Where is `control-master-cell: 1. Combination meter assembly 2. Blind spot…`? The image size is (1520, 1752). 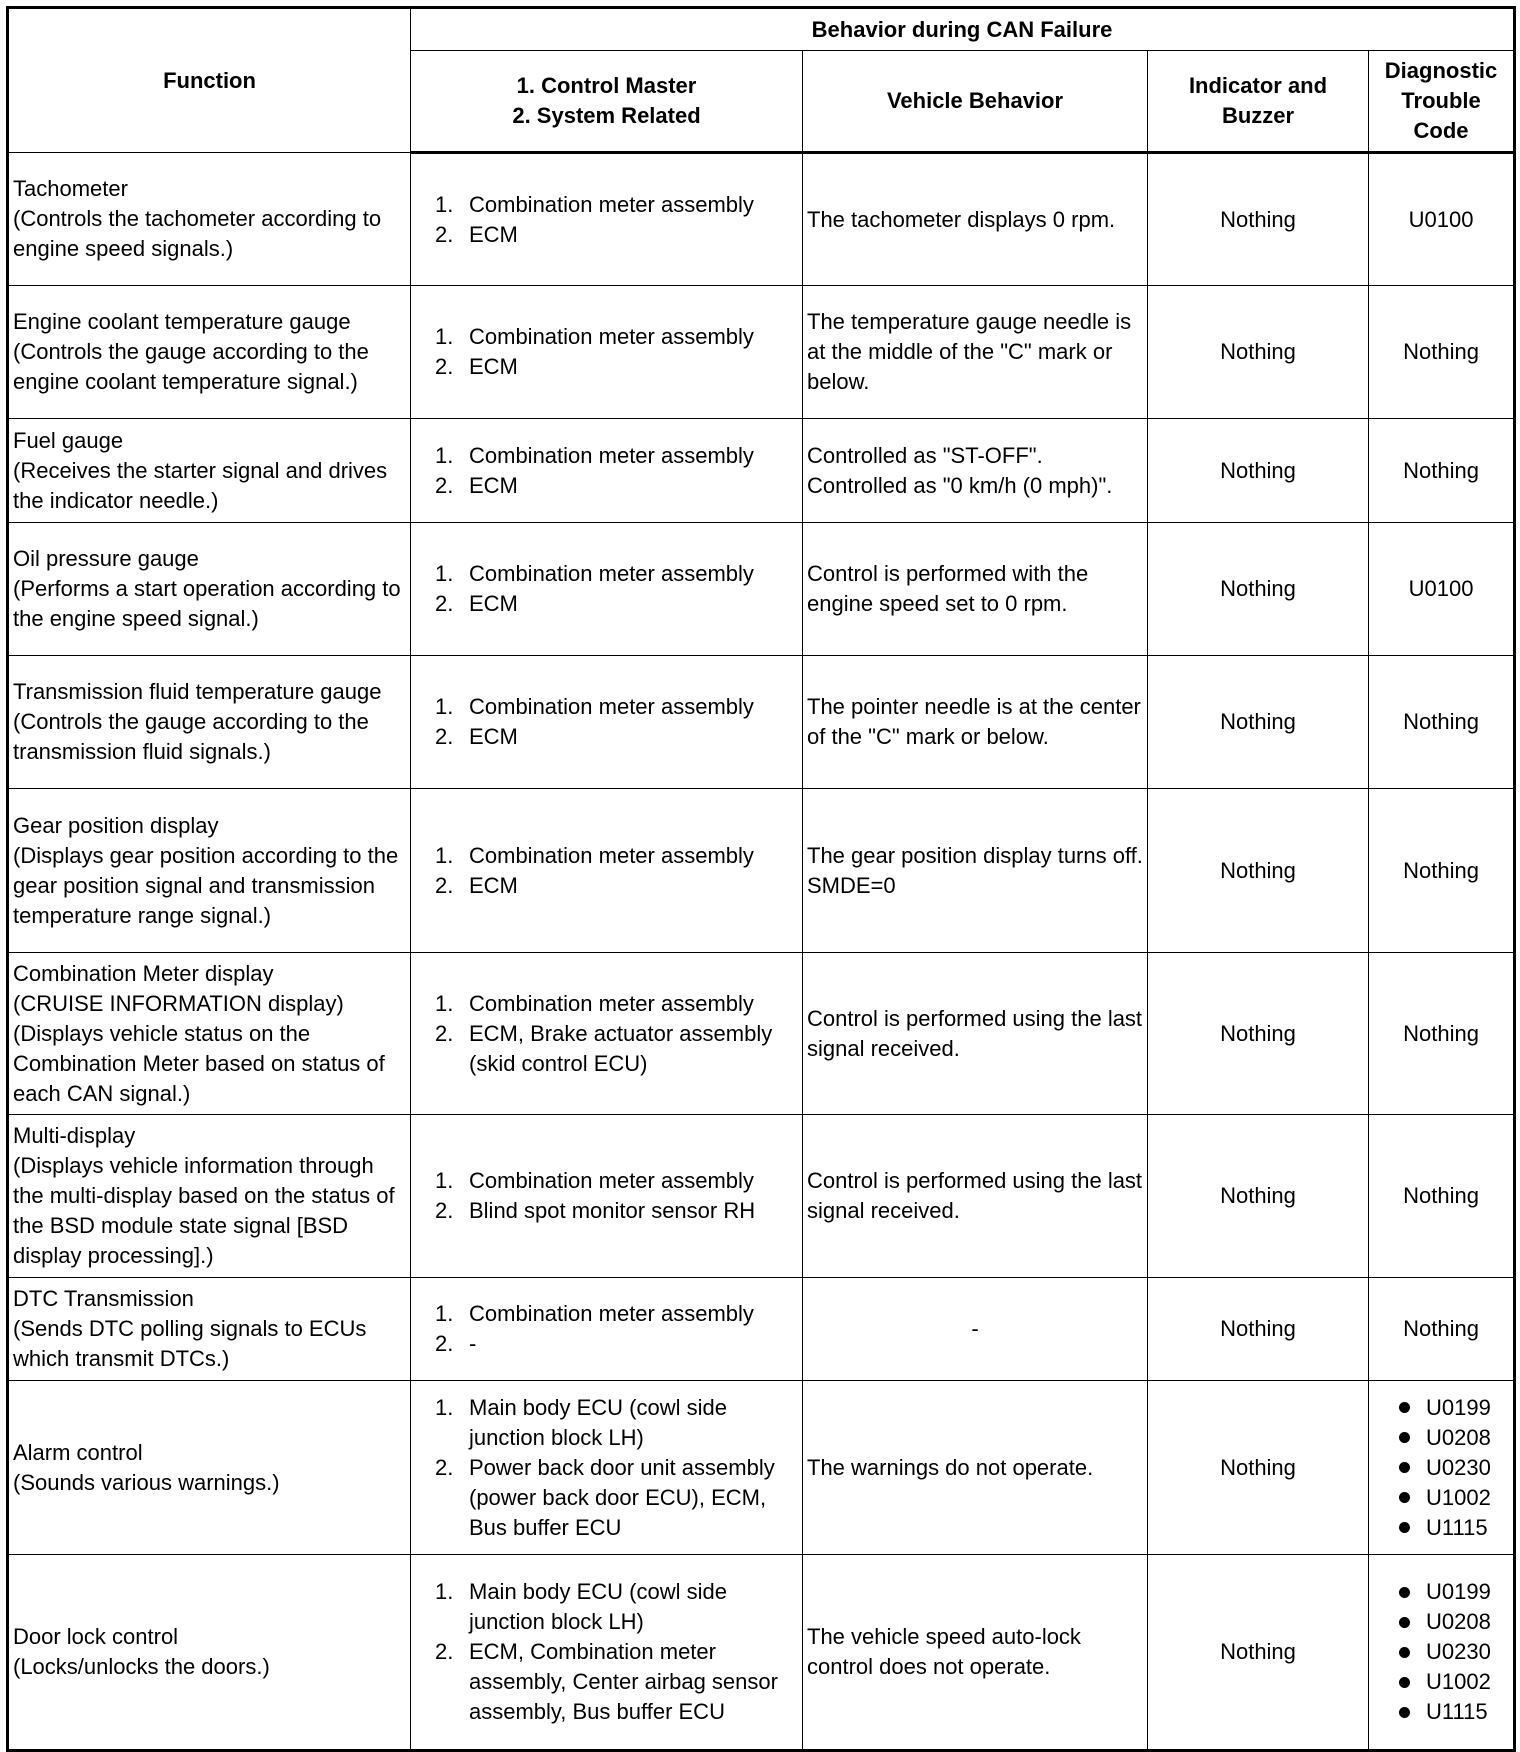 control-master-cell: 1. Combination meter assembly 2. Blind spot… is located at coordinates (606, 1196).